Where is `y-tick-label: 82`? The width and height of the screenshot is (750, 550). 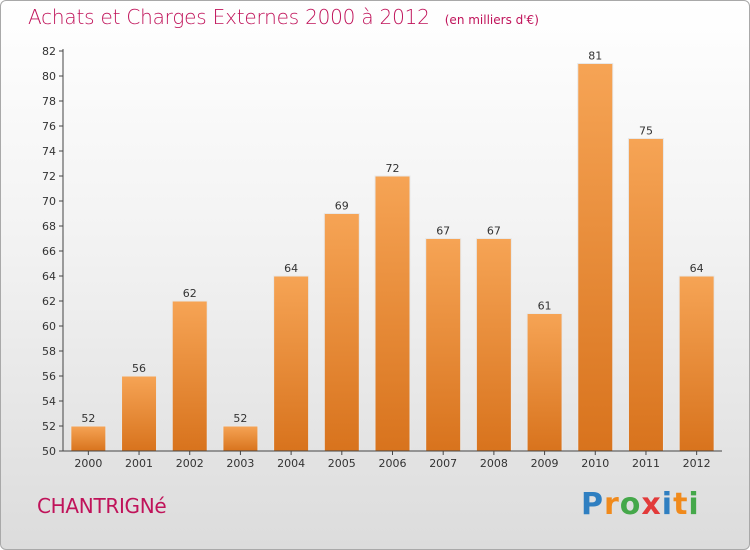
y-tick-label: 82 is located at coordinates (49, 51).